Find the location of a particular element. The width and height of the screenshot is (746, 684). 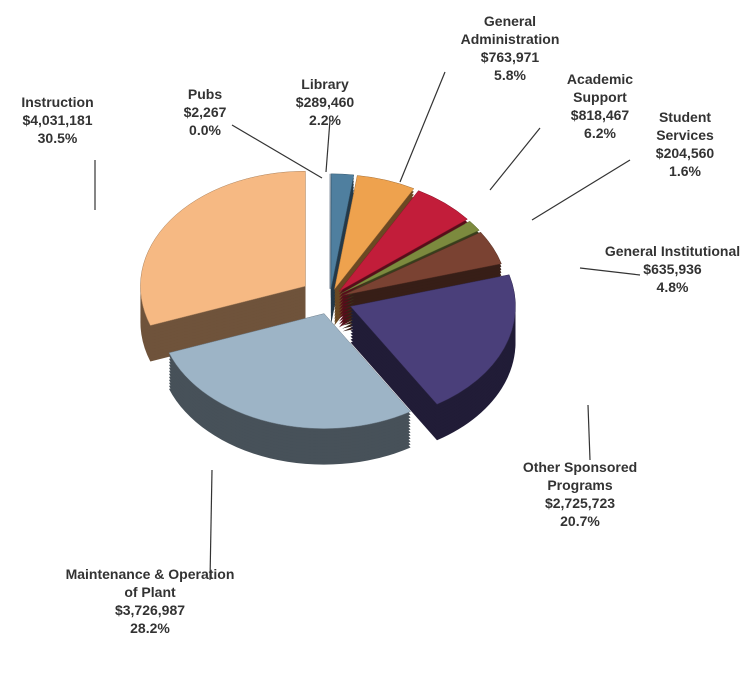

value-label: $2,267 is located at coordinates (205, 112).